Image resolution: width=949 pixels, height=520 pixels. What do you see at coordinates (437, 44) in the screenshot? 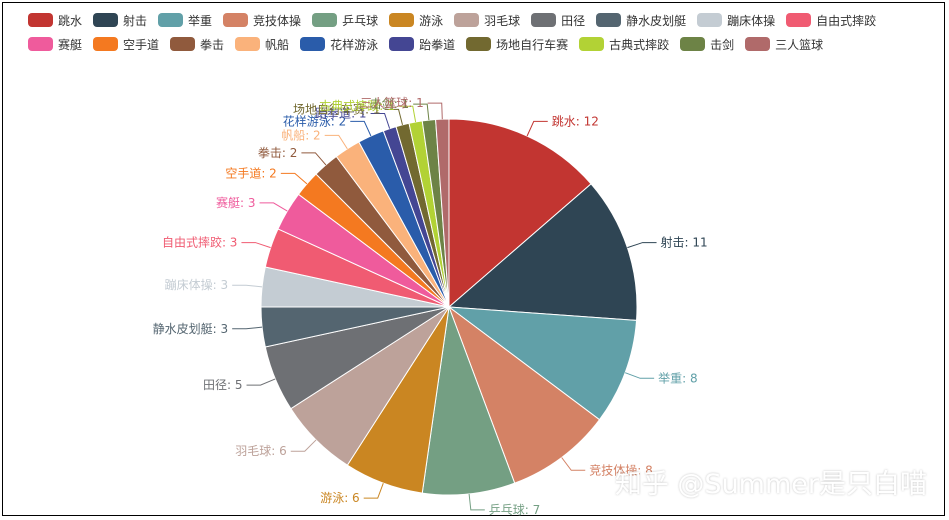
I see `legend-label: 跆拳道` at bounding box center [437, 44].